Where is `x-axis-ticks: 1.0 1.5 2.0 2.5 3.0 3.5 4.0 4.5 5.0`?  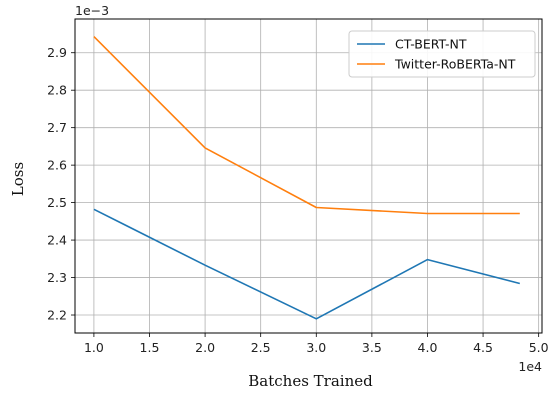 x-axis-ticks: 1.0 1.5 2.0 2.5 3.0 3.5 4.0 4.5 5.0 is located at coordinates (316, 344).